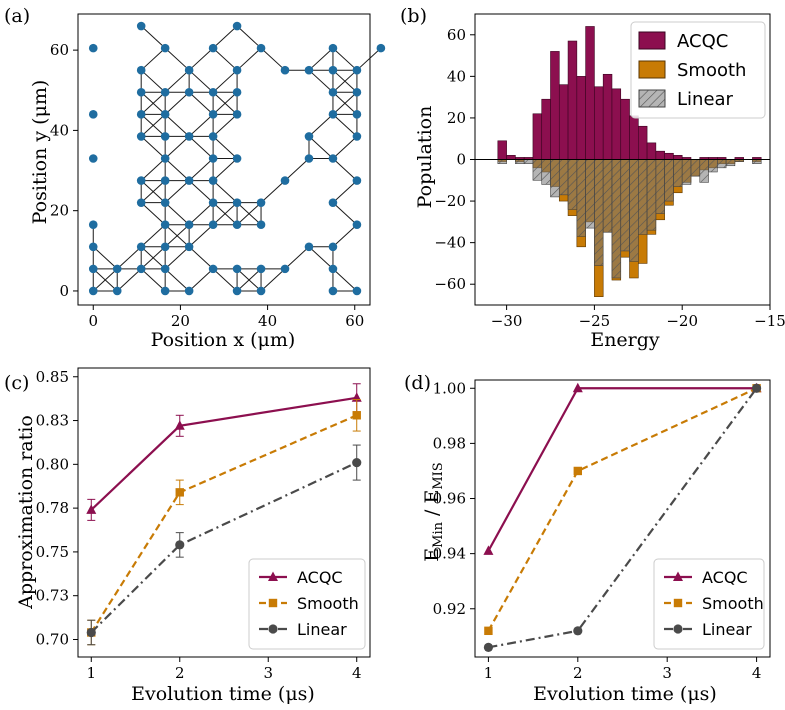 The image size is (785, 710). Describe the element at coordinates (456, 76) in the screenshot. I see `y-tick-label-b: 40` at that location.